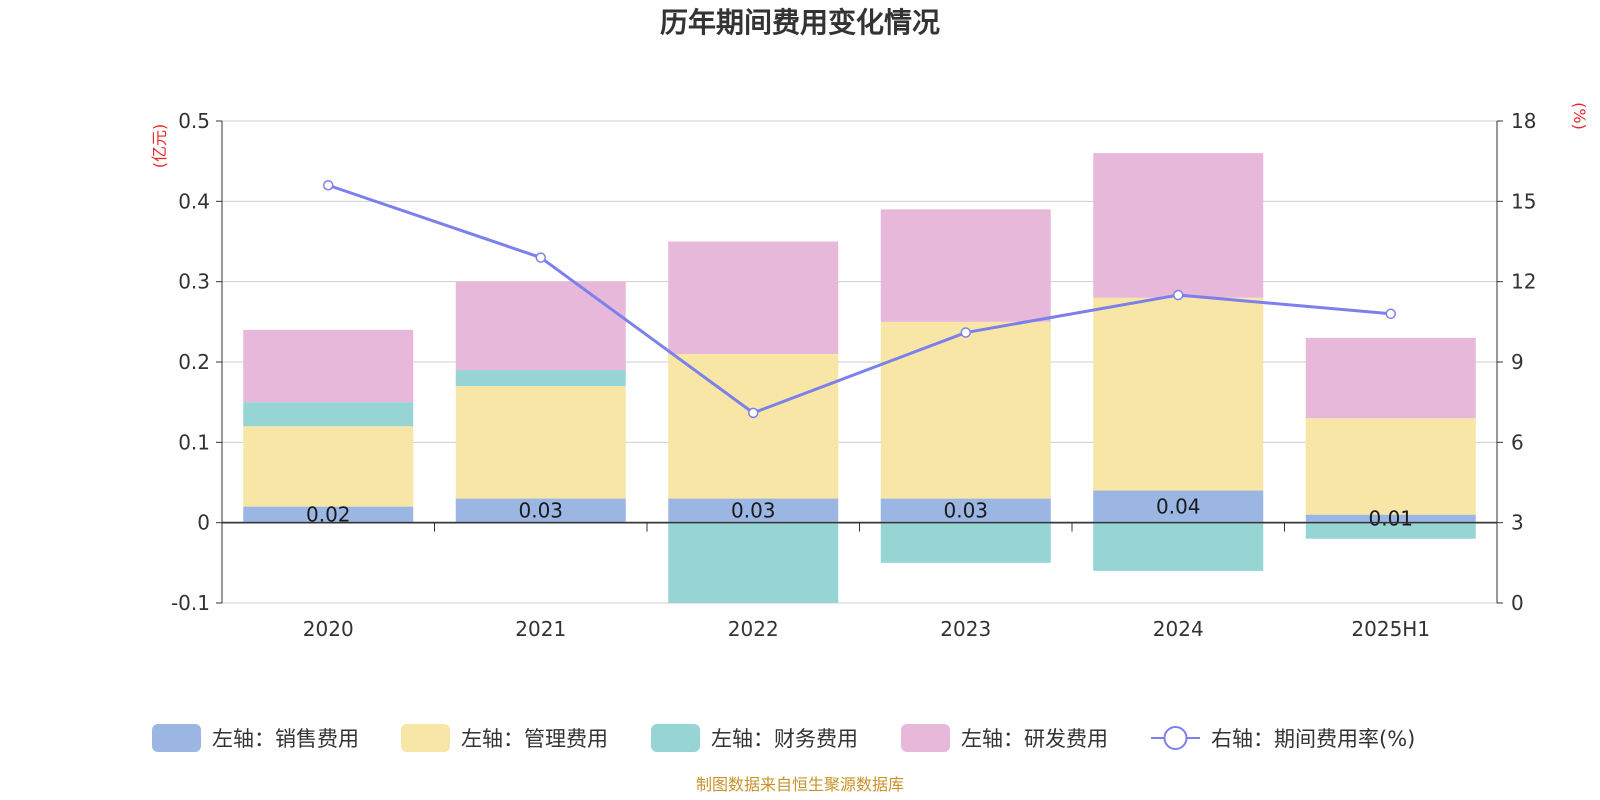 Image resolution: width=1600 pixels, height=800 pixels. I want to click on category-label: 2021, so click(540, 629).